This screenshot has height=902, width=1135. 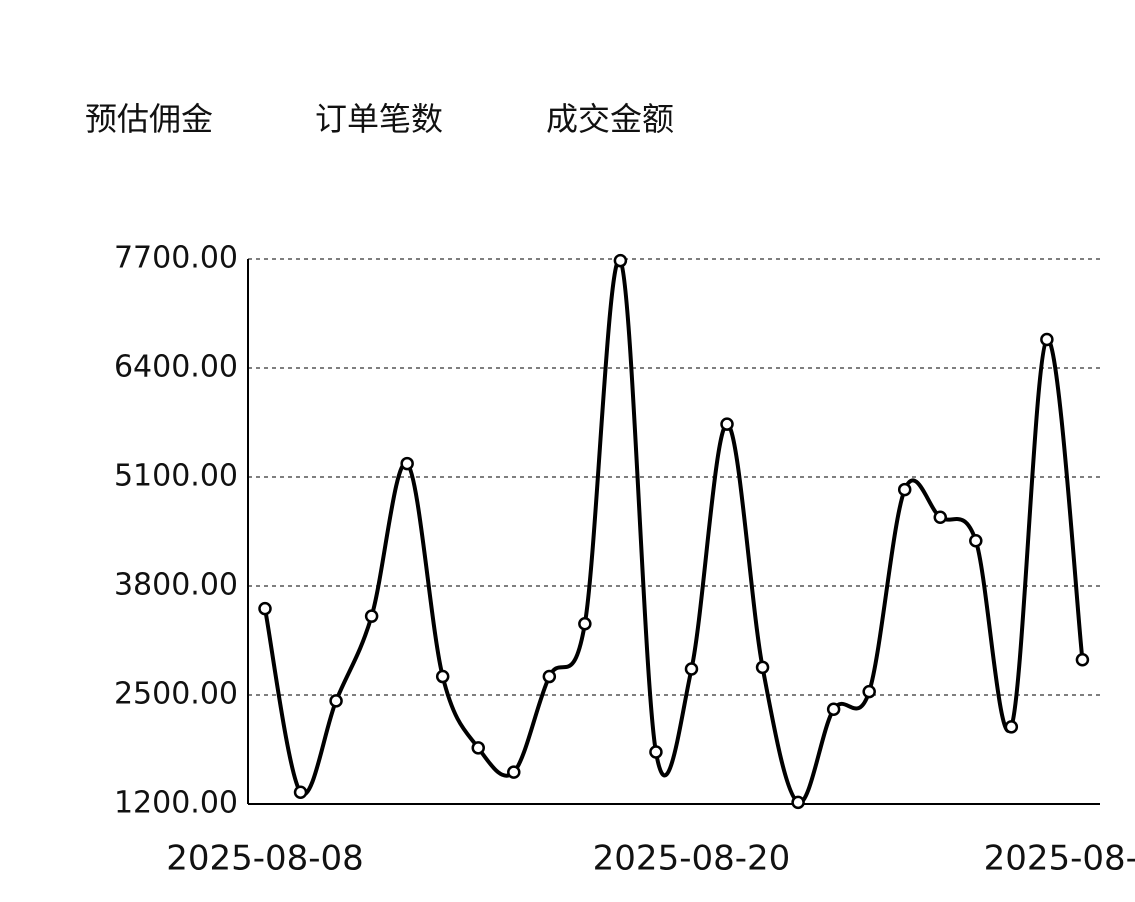 I want to click on tab: 订单笔数, so click(x=379, y=119).